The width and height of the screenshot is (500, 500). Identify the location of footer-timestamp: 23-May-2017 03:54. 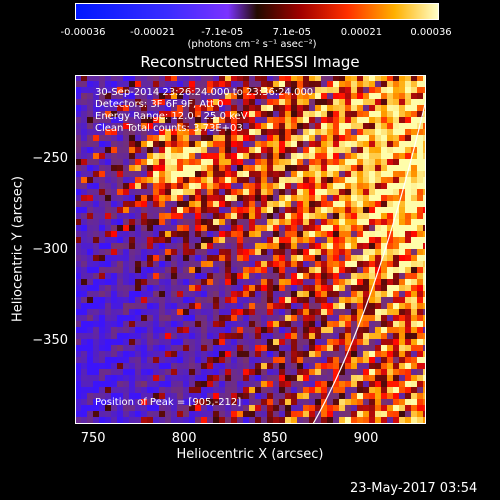
(414, 488).